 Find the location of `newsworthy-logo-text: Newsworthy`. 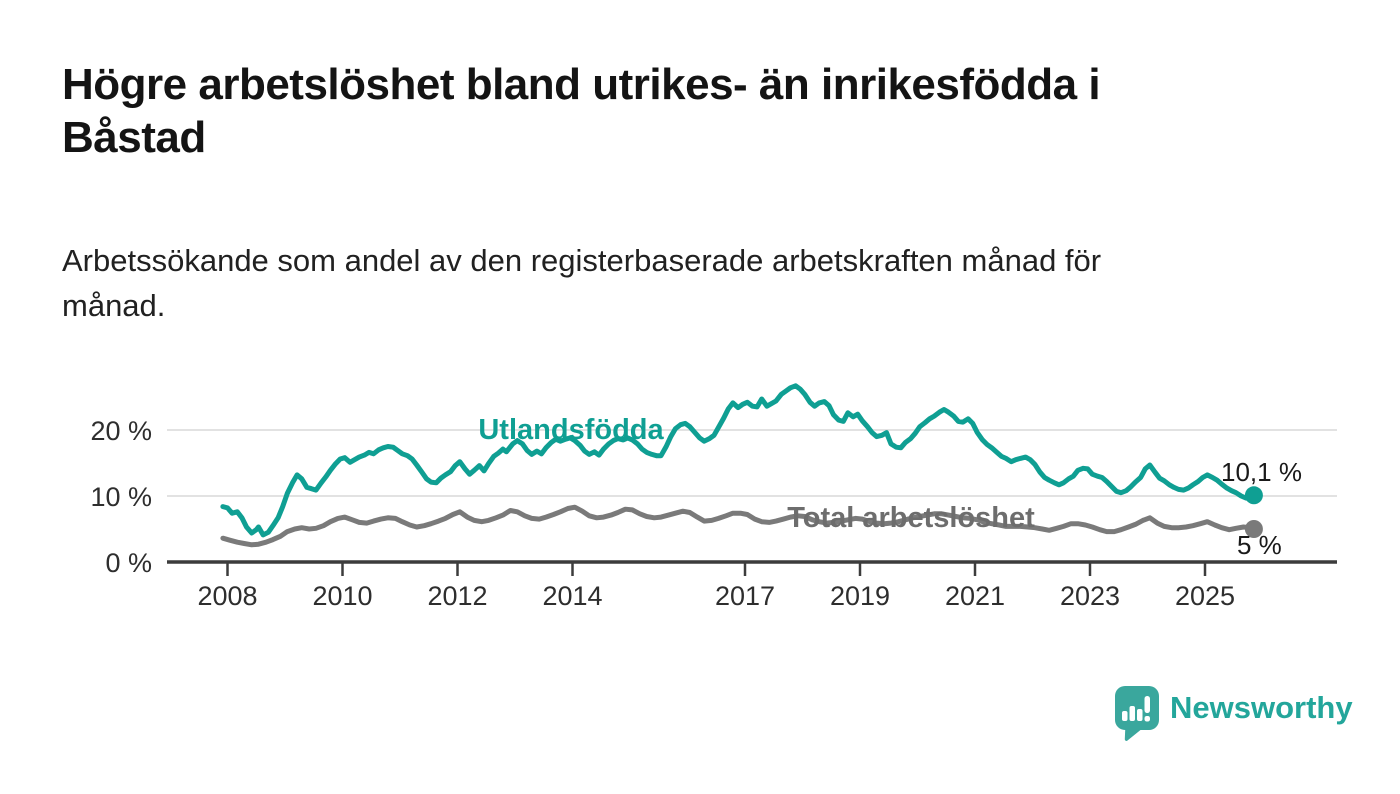

newsworthy-logo-text: Newsworthy is located at coordinates (1261, 707).